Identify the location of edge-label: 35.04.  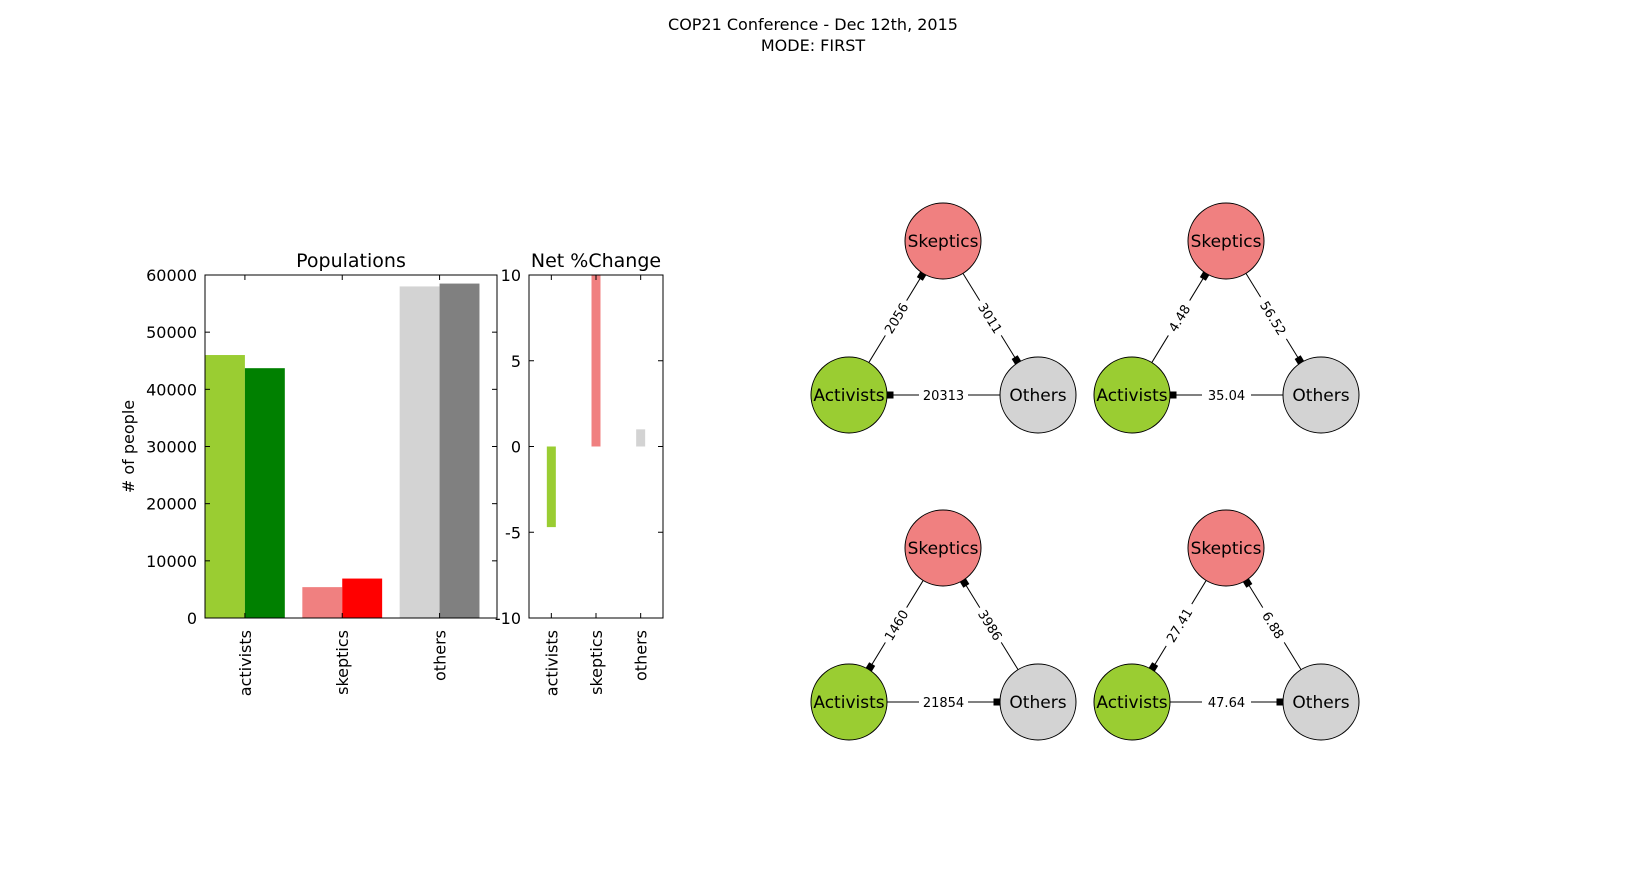
(1226, 396).